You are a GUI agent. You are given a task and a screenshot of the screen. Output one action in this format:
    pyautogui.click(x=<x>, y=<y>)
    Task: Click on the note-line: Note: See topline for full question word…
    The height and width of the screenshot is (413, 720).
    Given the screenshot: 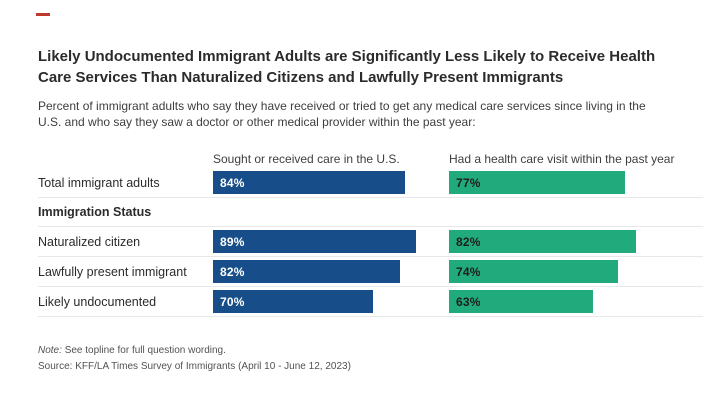 What is the action you would take?
    pyautogui.click(x=194, y=351)
    